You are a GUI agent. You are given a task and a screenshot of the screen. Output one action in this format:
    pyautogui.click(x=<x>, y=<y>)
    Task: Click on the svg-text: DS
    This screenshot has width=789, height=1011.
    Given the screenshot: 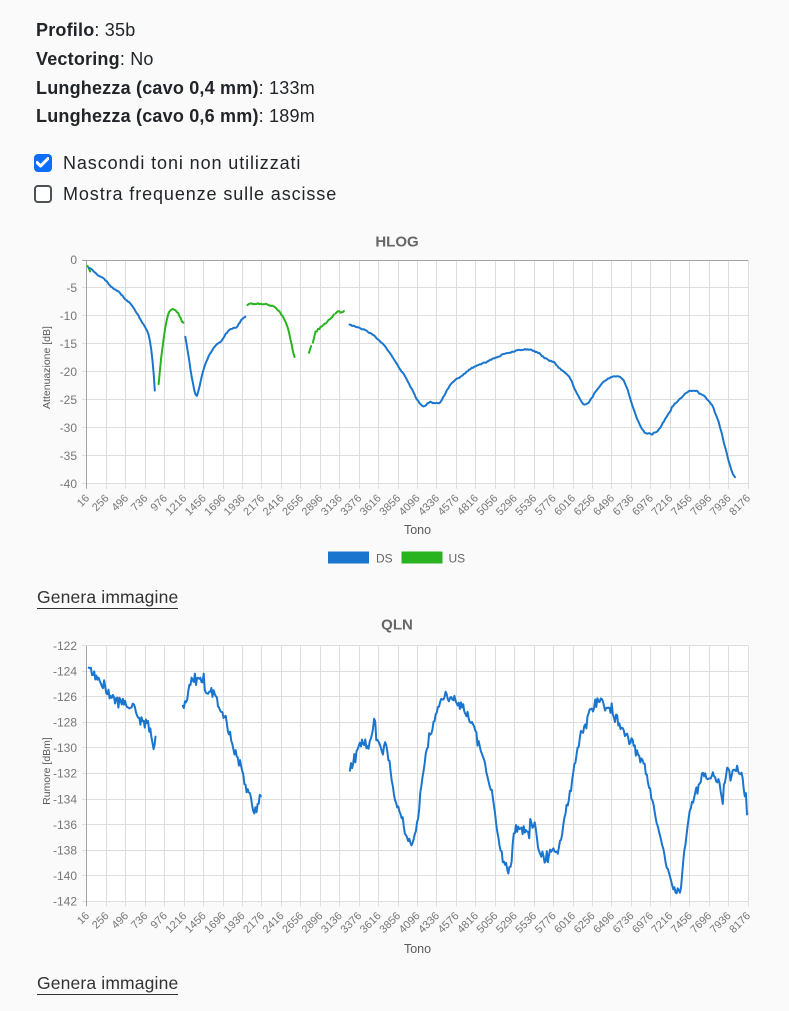 What is the action you would take?
    pyautogui.click(x=384, y=559)
    